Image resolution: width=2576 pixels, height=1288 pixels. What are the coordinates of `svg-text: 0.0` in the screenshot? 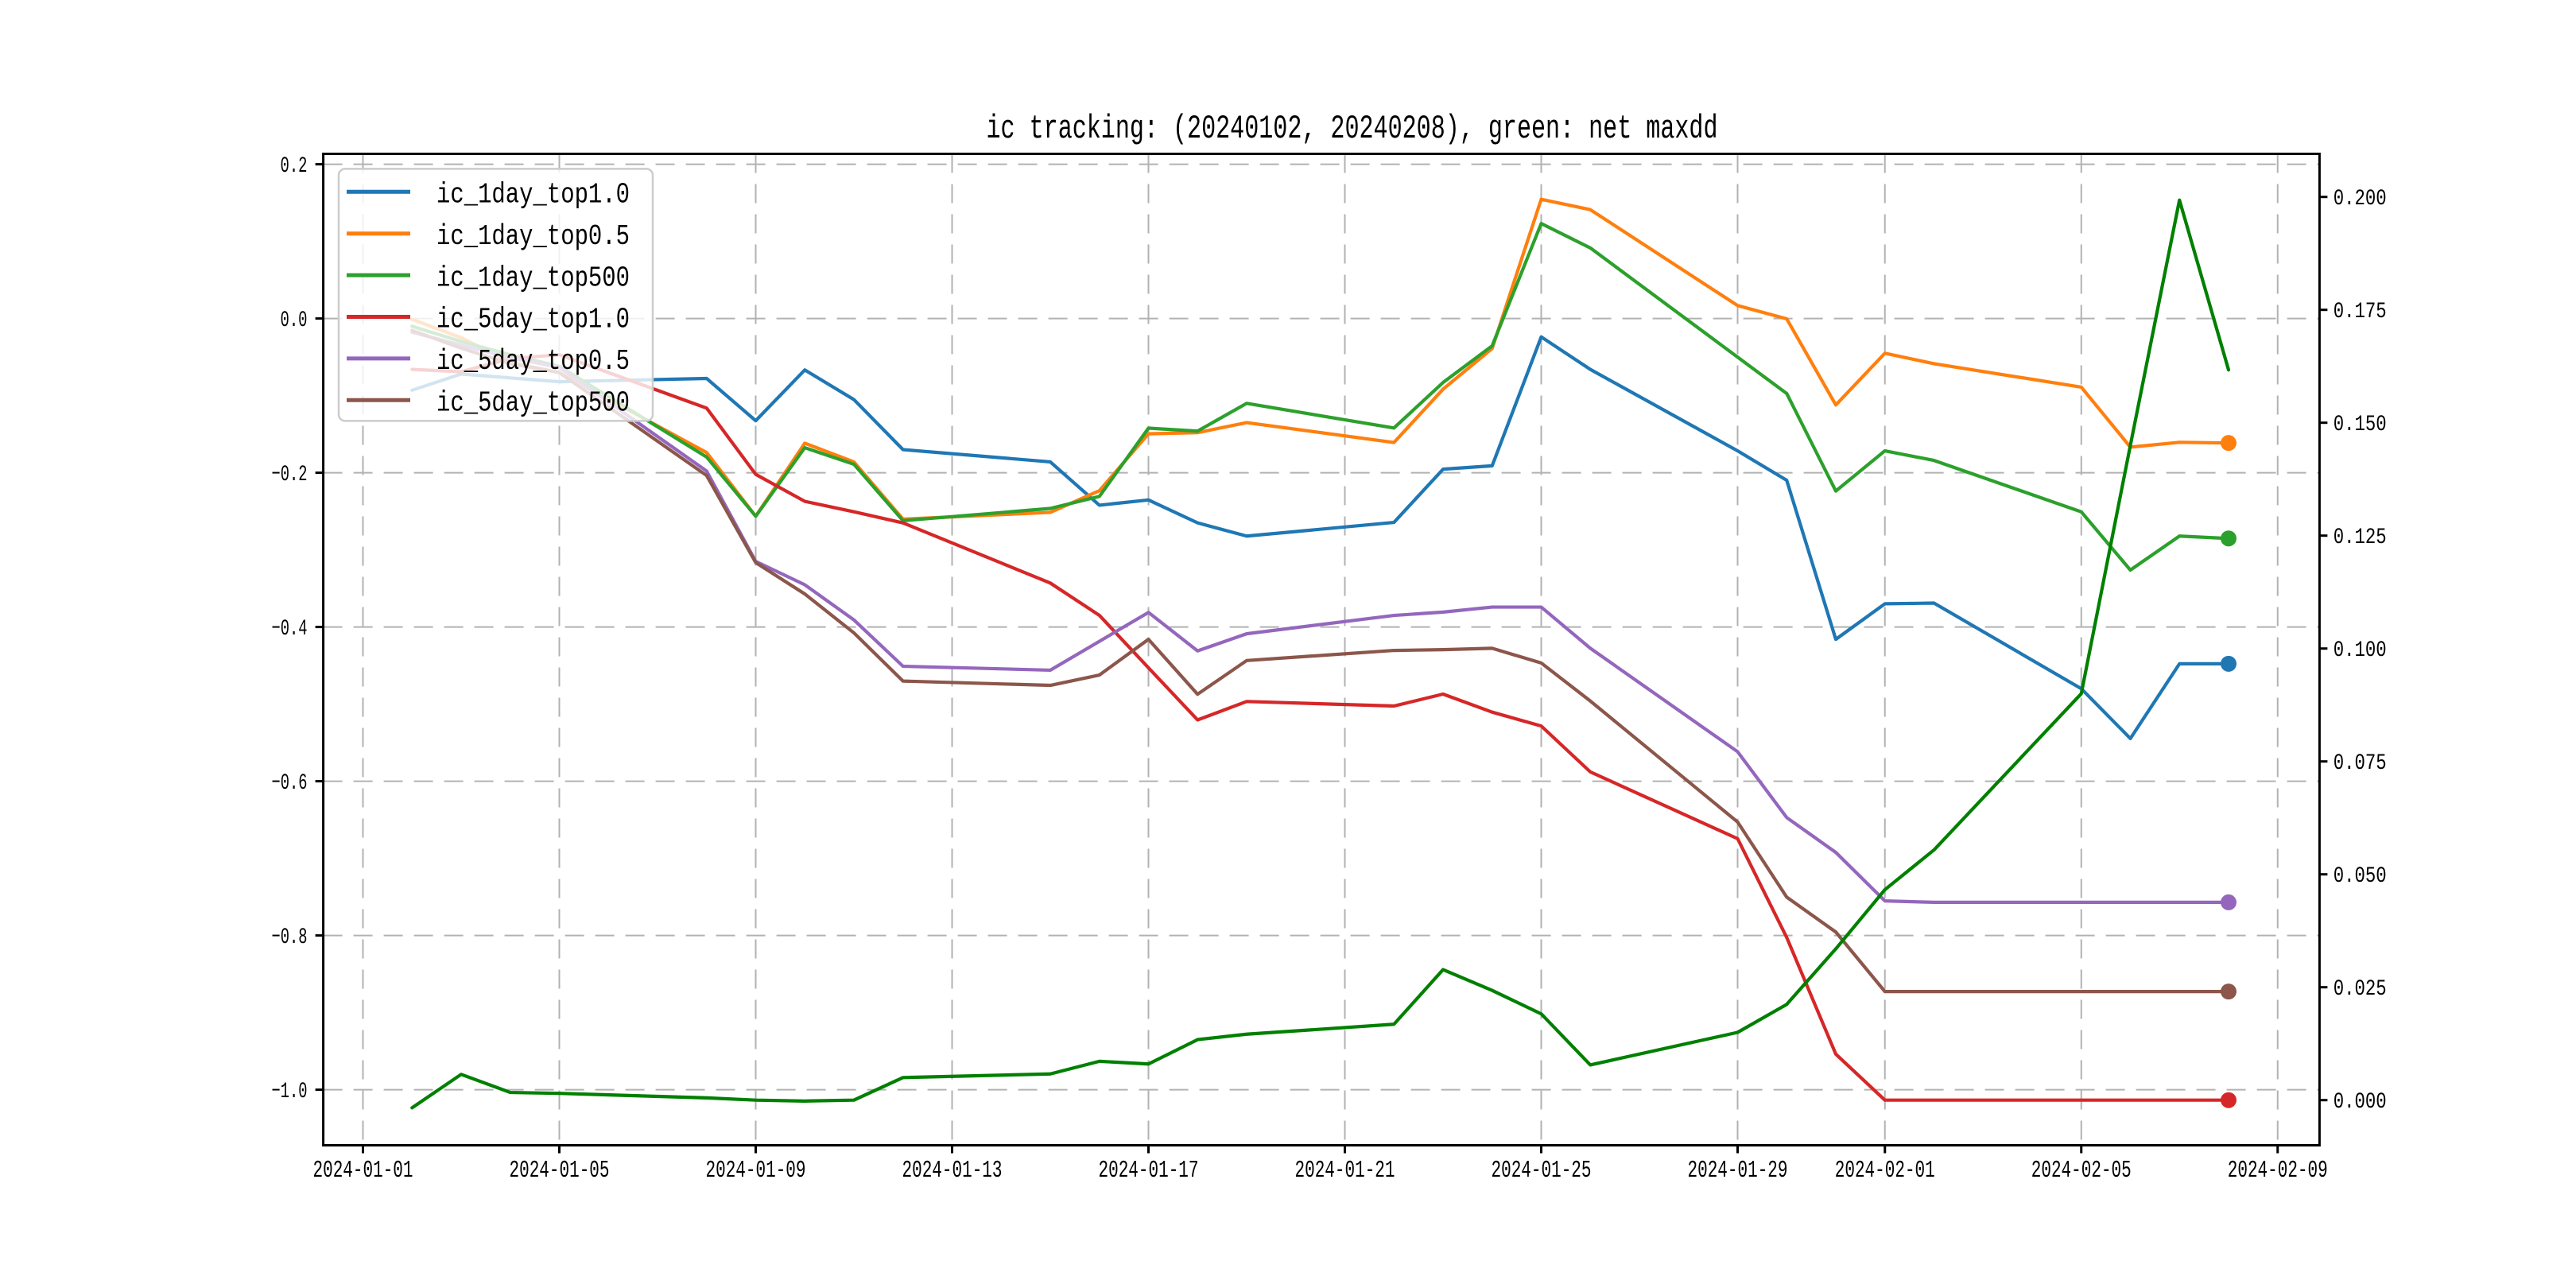 It's located at (294, 321).